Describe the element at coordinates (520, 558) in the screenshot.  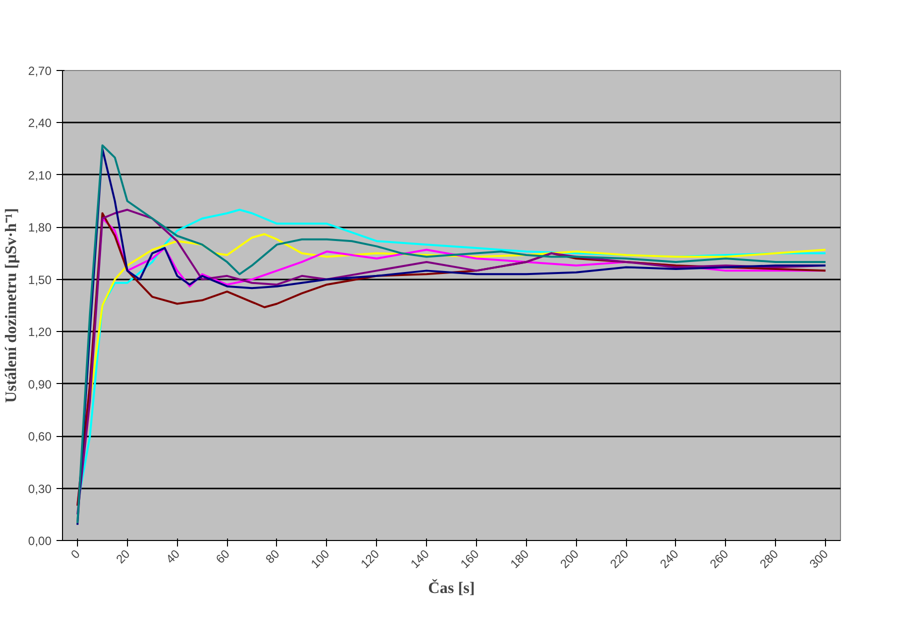
I see `x-tick-label: 180` at that location.